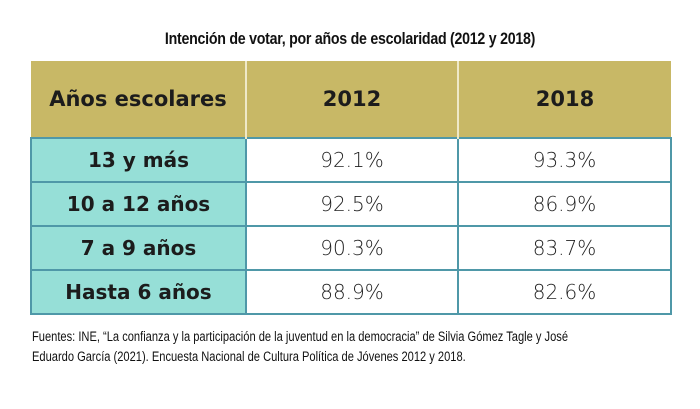  What do you see at coordinates (138, 160) in the screenshot?
I see `row-label: 13 y más` at bounding box center [138, 160].